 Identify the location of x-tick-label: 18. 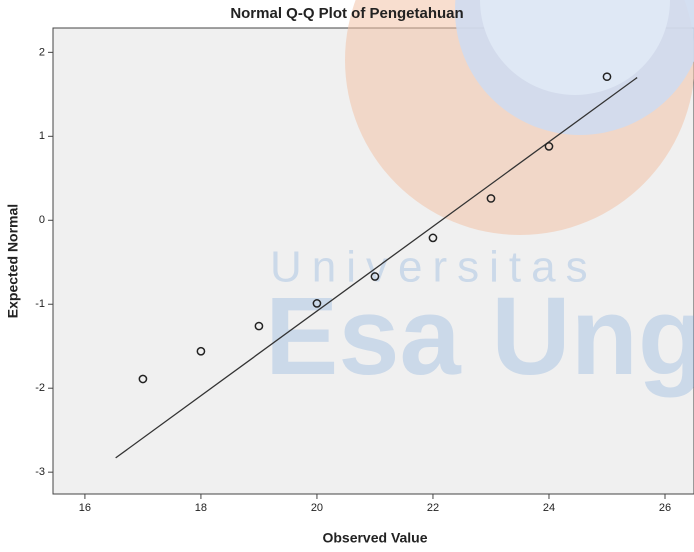
(201, 508).